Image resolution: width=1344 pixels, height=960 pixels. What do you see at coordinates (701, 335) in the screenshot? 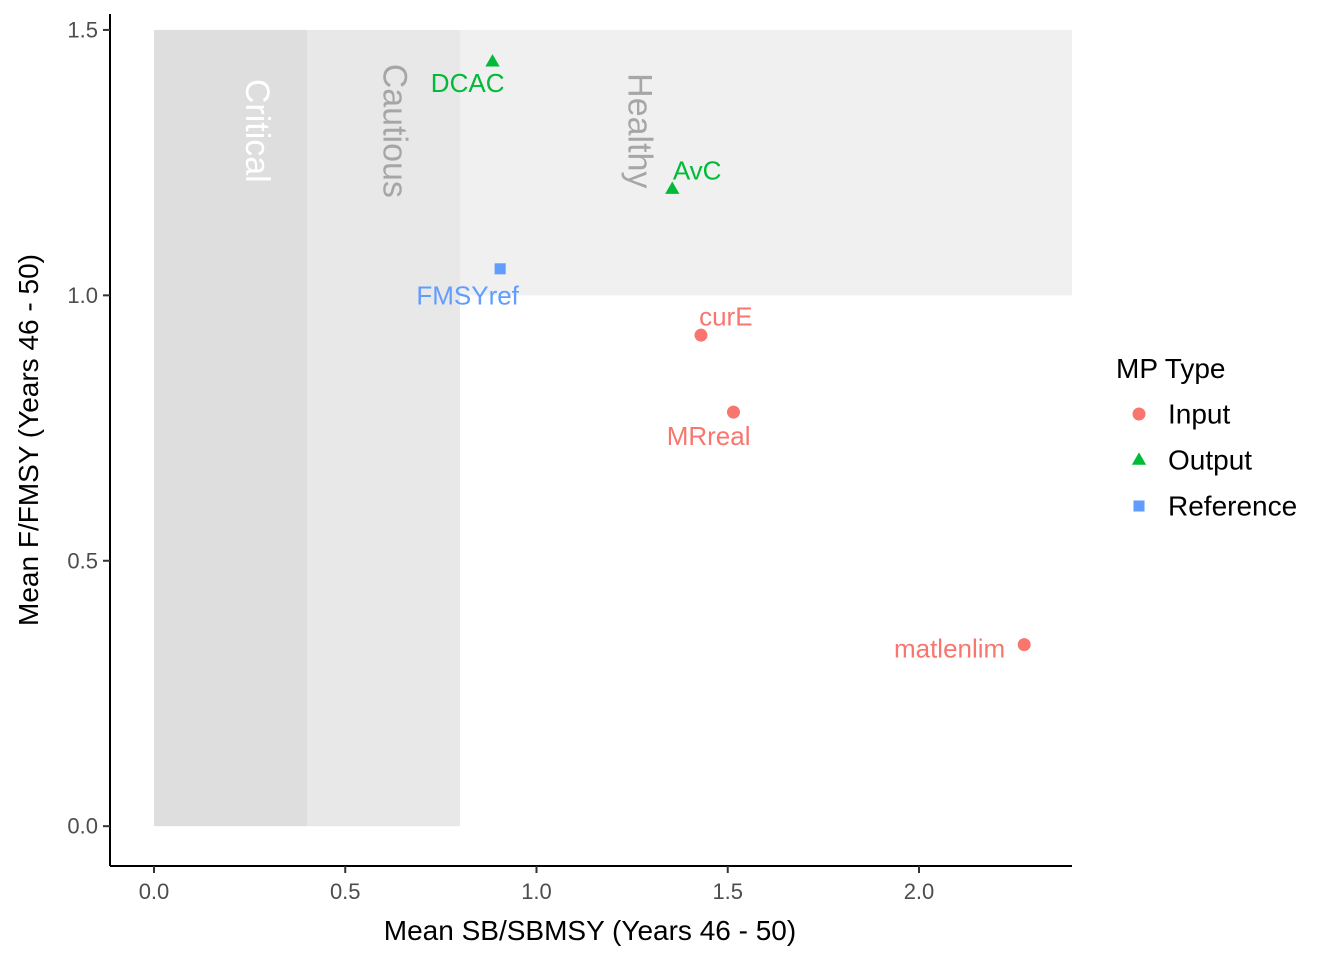
I see `point-cure` at bounding box center [701, 335].